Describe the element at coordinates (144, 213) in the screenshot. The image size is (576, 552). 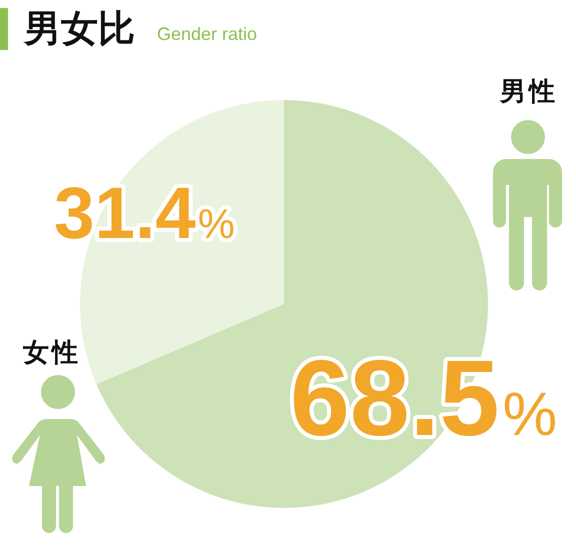
I see `data-label: 31.4%` at that location.